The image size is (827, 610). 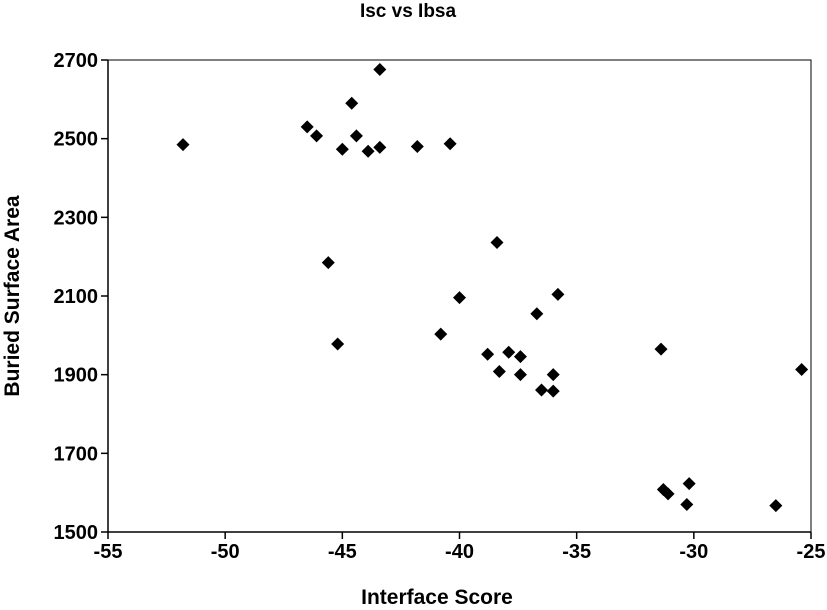 I want to click on x-tick-label: -35, so click(x=576, y=552).